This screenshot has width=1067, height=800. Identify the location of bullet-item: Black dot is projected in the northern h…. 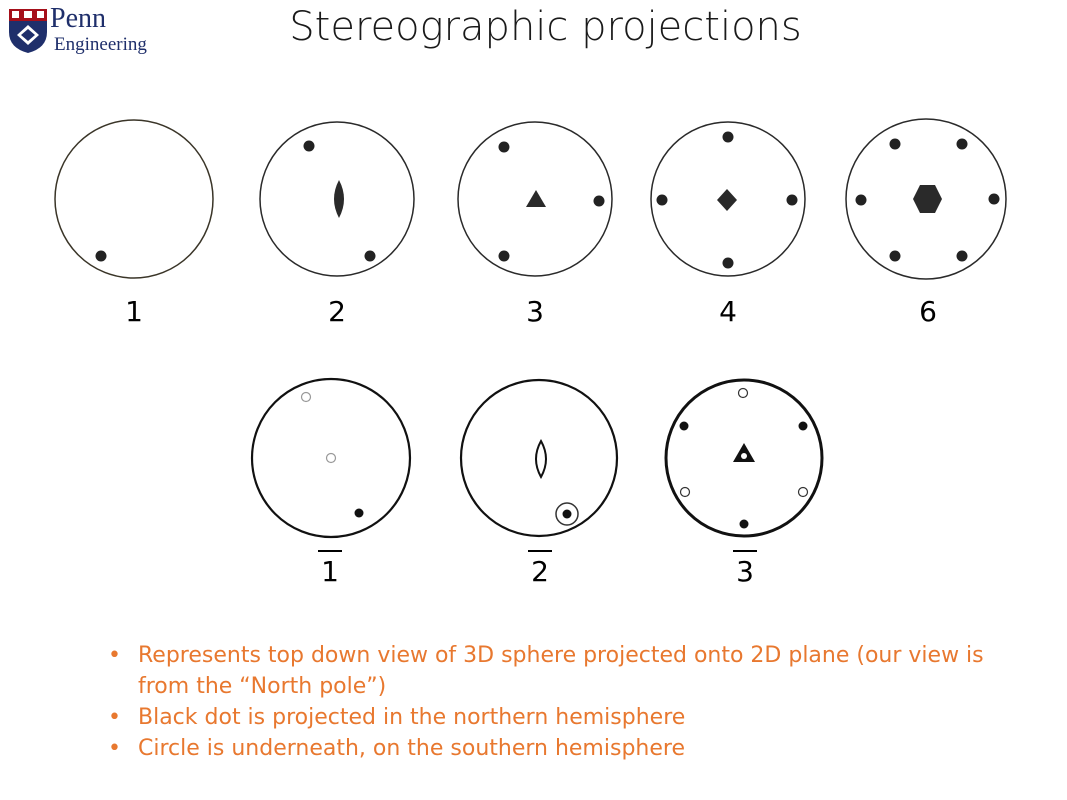
(558, 717).